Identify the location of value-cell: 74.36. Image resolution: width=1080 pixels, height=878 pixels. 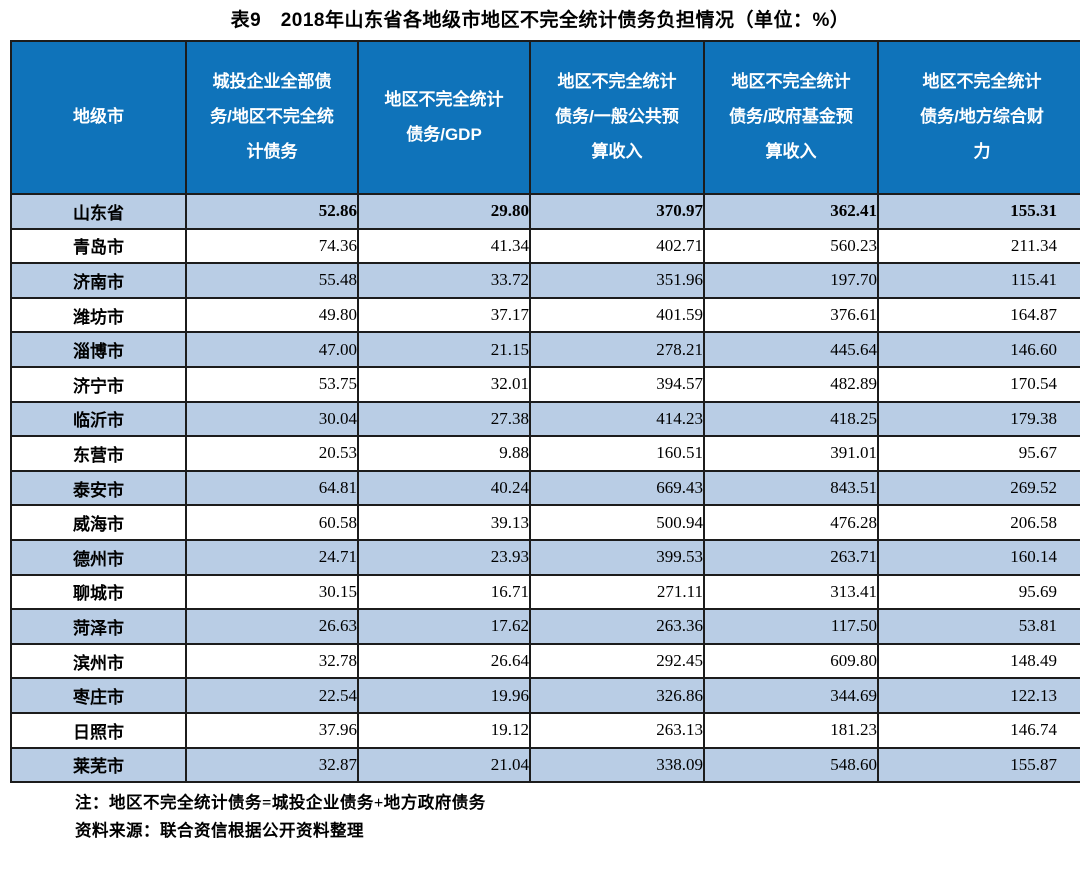
(272, 246).